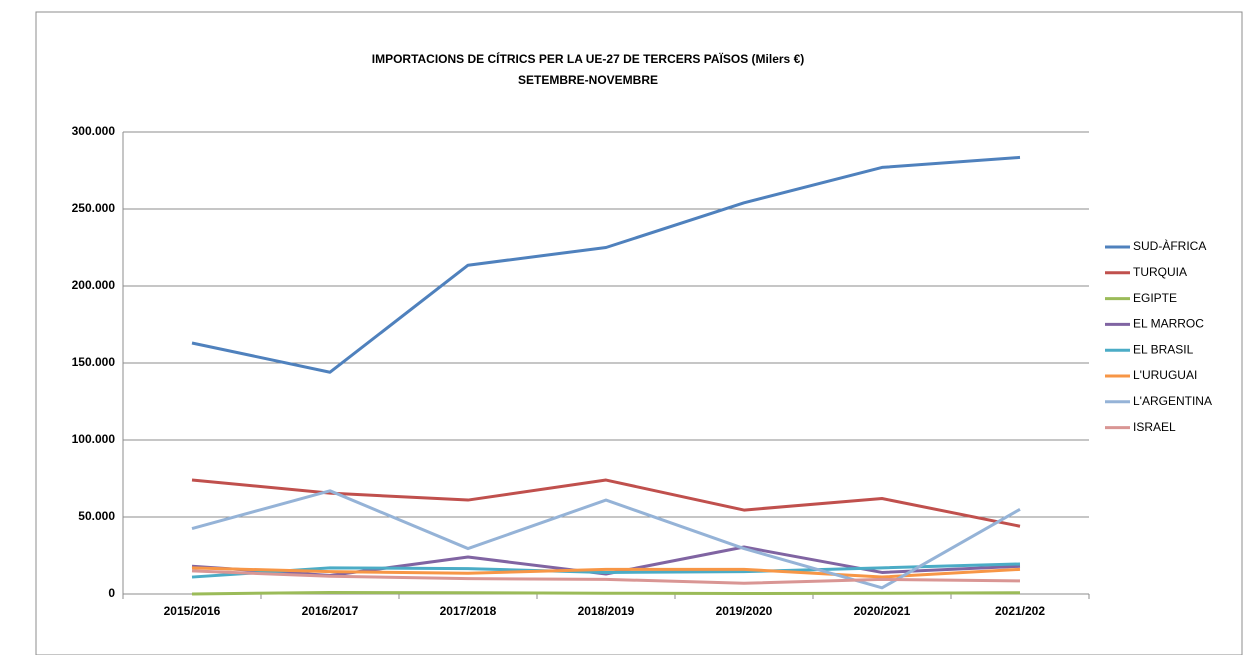 This screenshot has height=655, width=1245. What do you see at coordinates (882, 611) in the screenshot?
I see `x-tick-label: 2020/2021` at bounding box center [882, 611].